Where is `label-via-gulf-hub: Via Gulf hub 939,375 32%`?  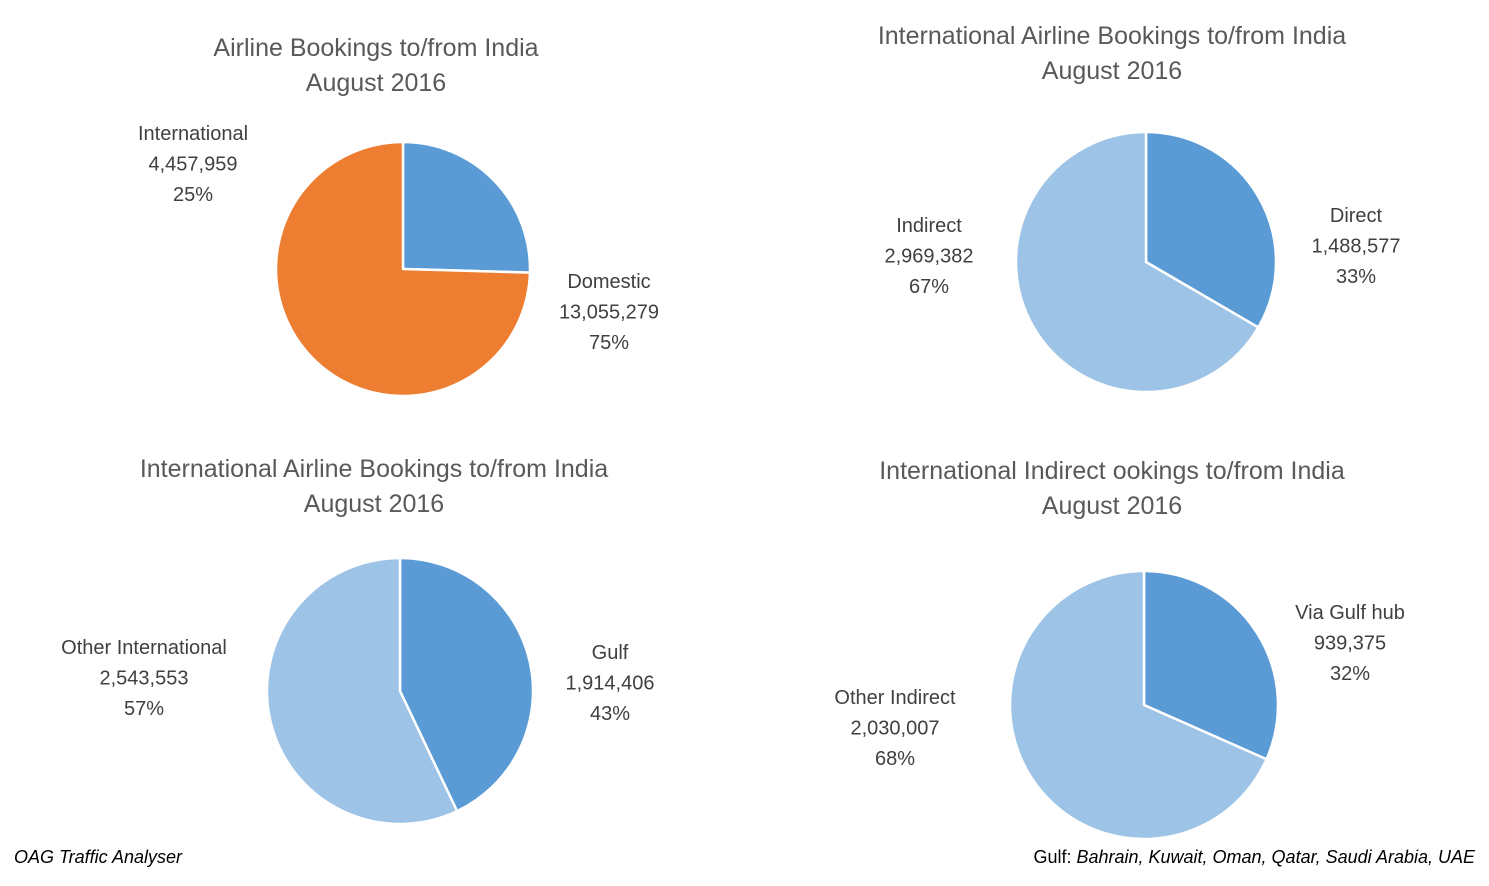 label-via-gulf-hub: Via Gulf hub 939,375 32% is located at coordinates (1350, 643).